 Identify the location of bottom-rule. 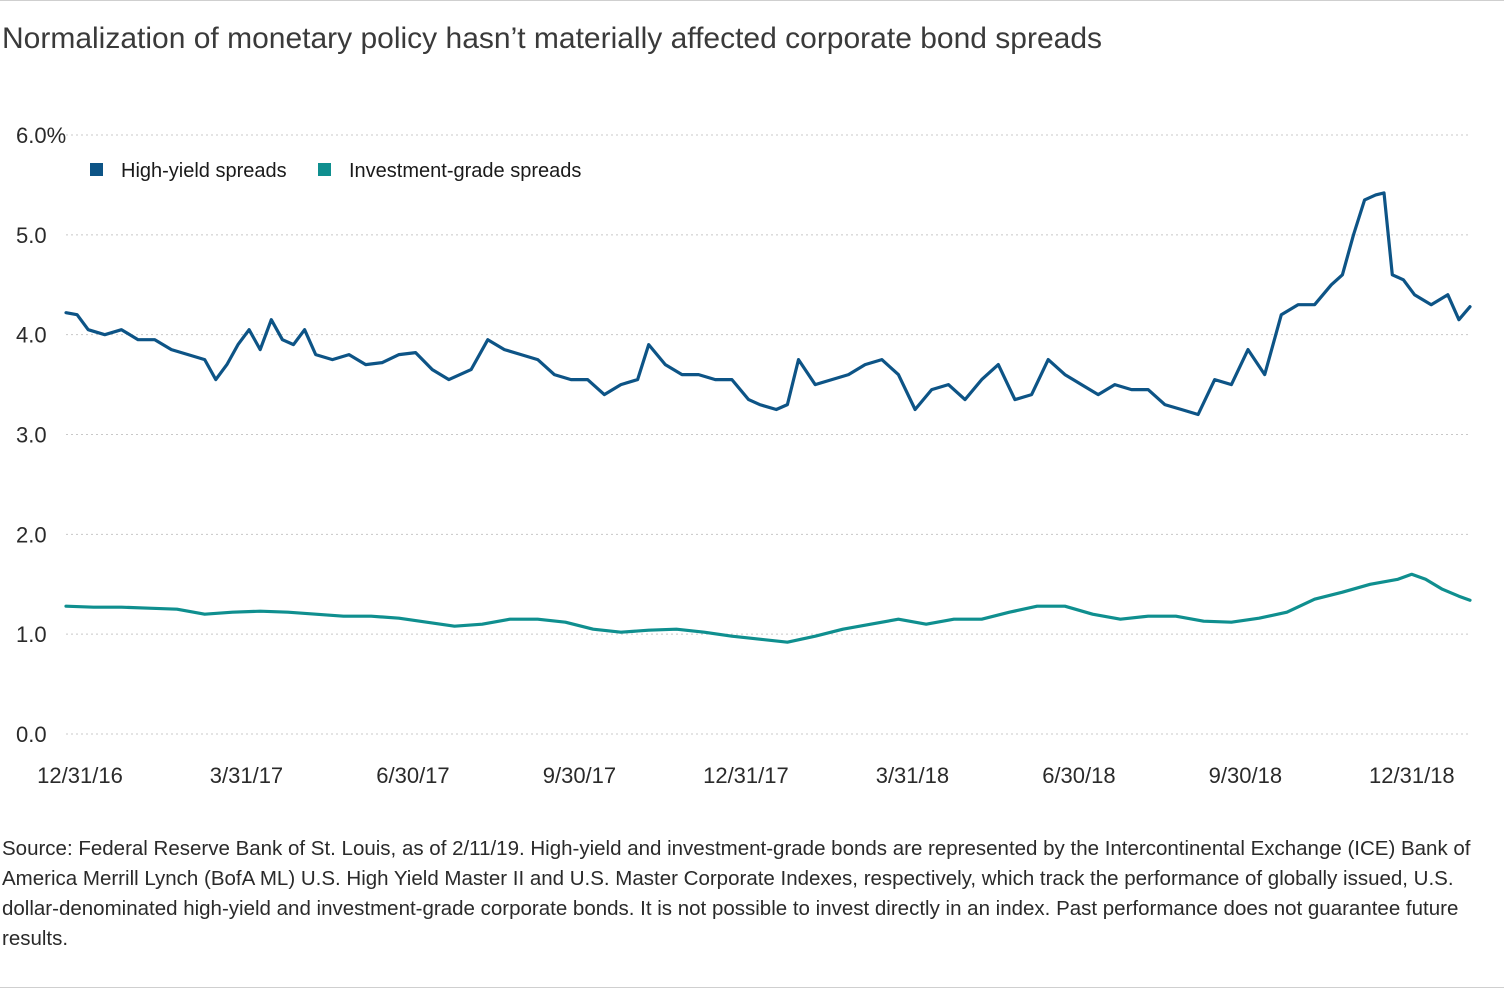
(752, 987).